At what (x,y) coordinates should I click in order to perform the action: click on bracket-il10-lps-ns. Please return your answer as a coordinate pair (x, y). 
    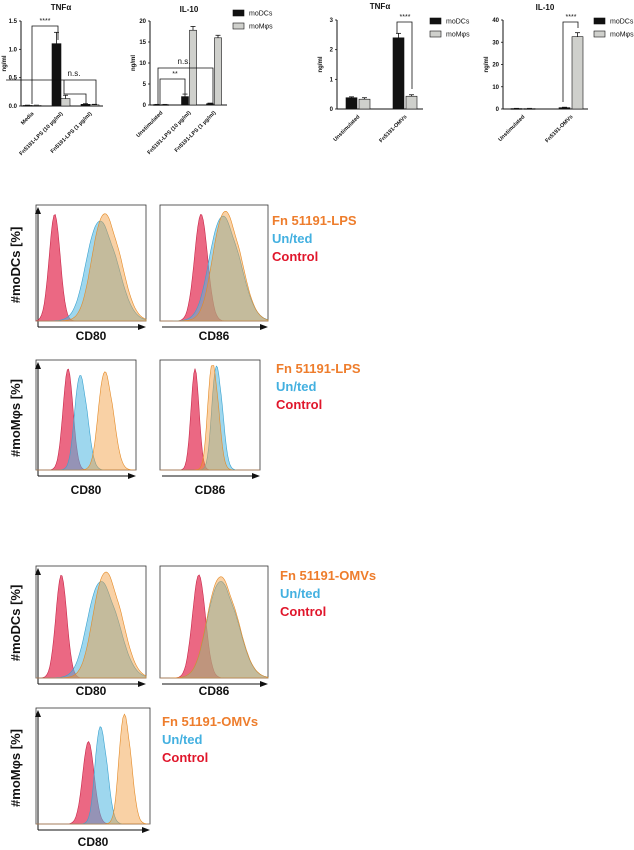
    Looking at the image, I should click on (185, 85).